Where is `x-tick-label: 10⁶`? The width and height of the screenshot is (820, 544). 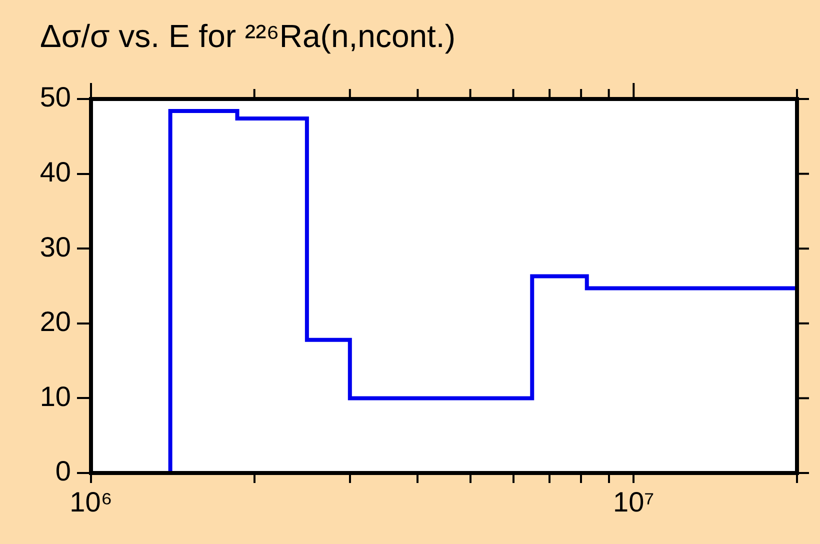
x-tick-label: 10⁶ is located at coordinates (91, 502).